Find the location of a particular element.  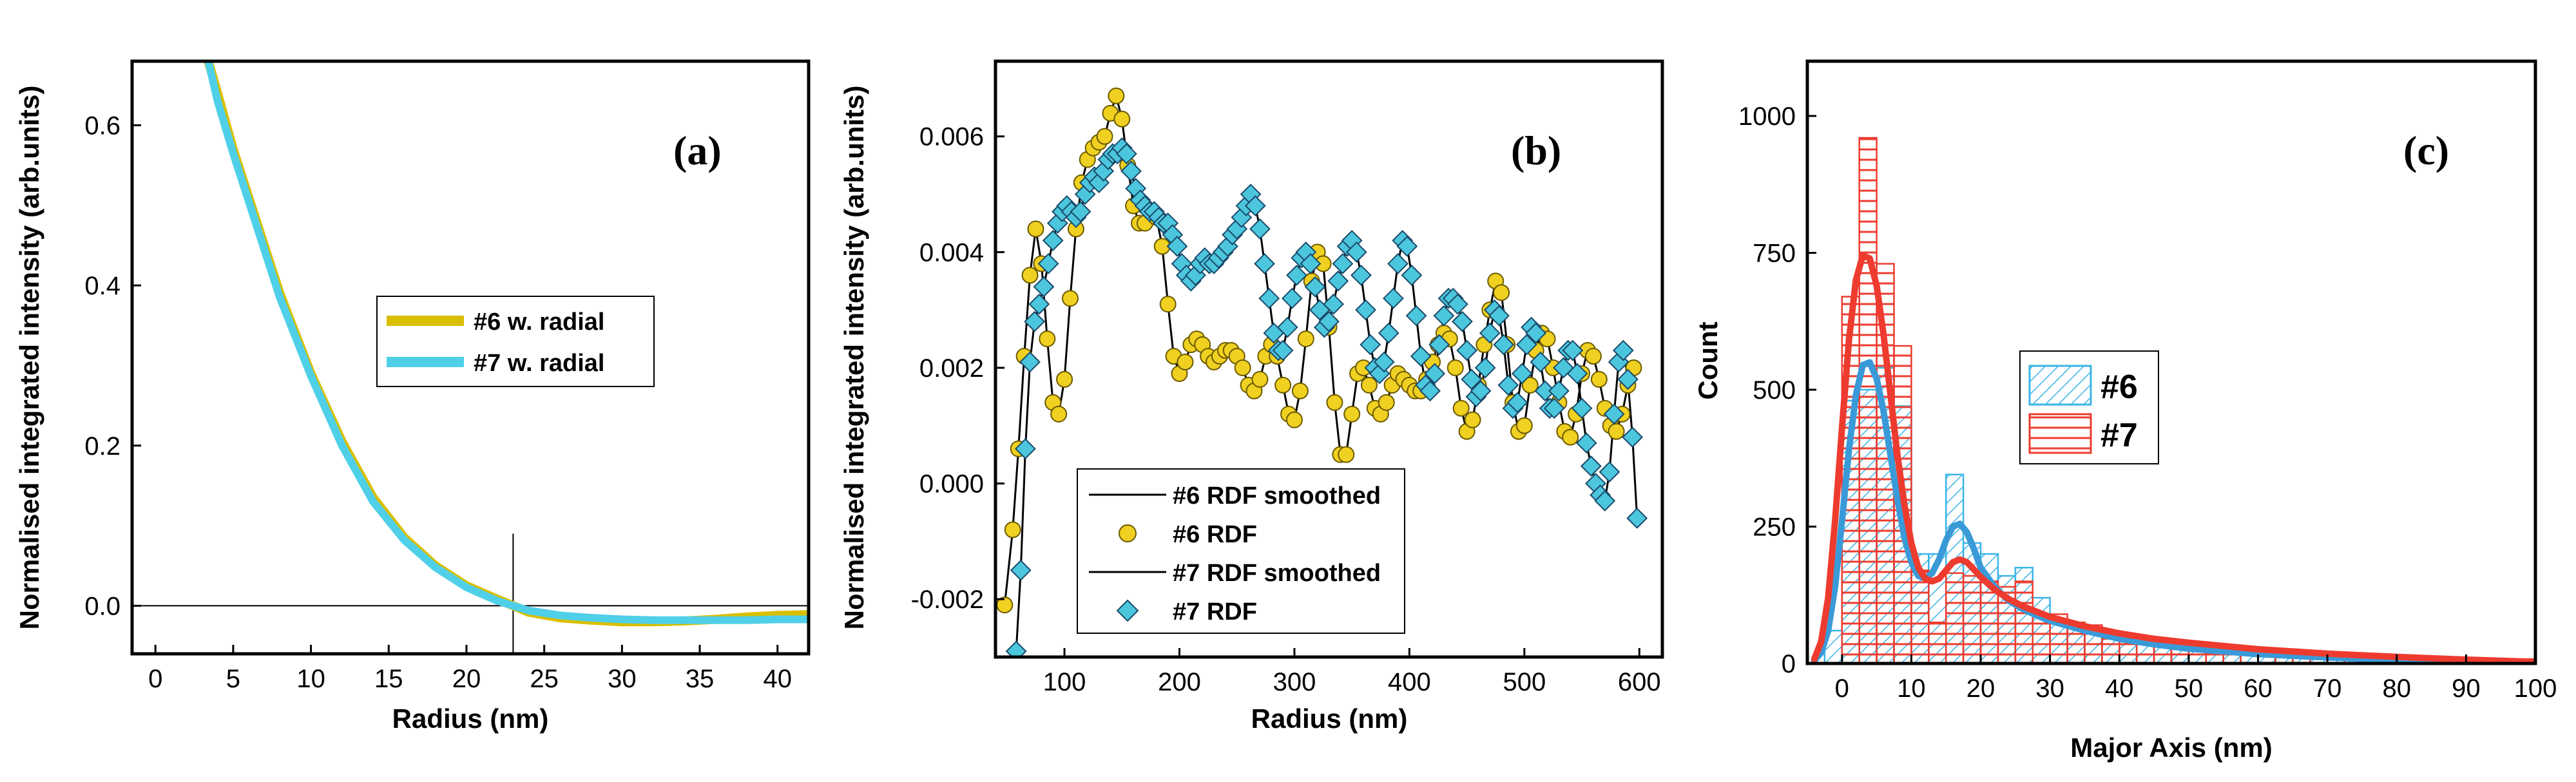

panel-c-xtick-label: 50 is located at coordinates (2189, 688).